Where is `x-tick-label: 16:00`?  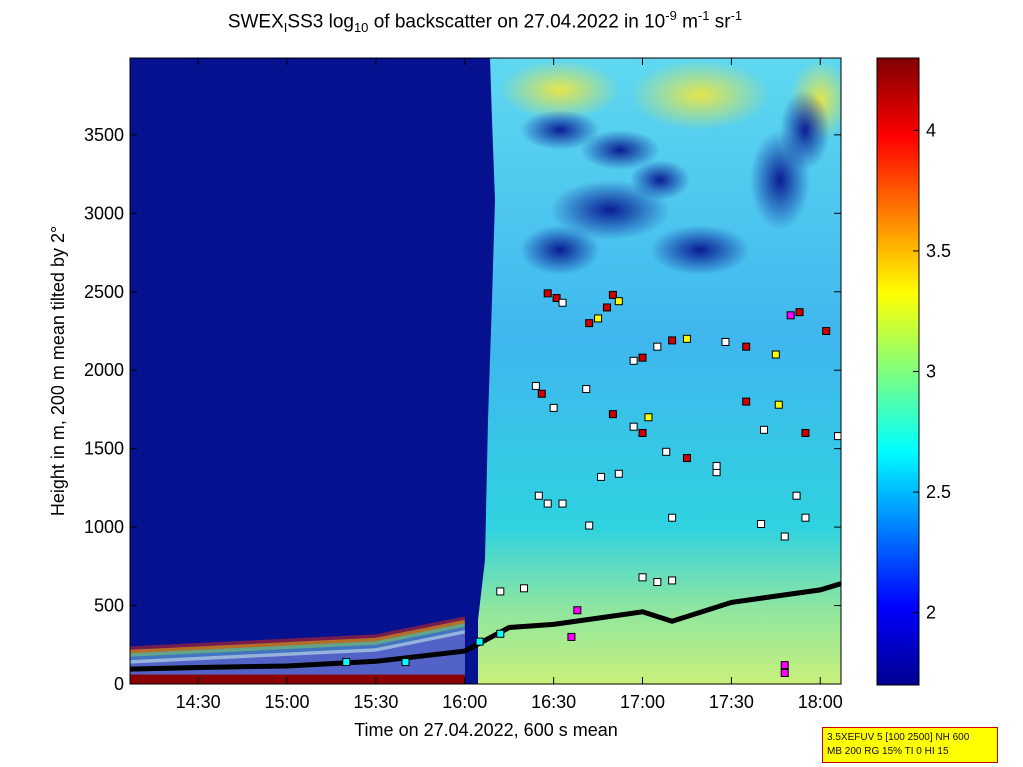 x-tick-label: 16:00 is located at coordinates (464, 702).